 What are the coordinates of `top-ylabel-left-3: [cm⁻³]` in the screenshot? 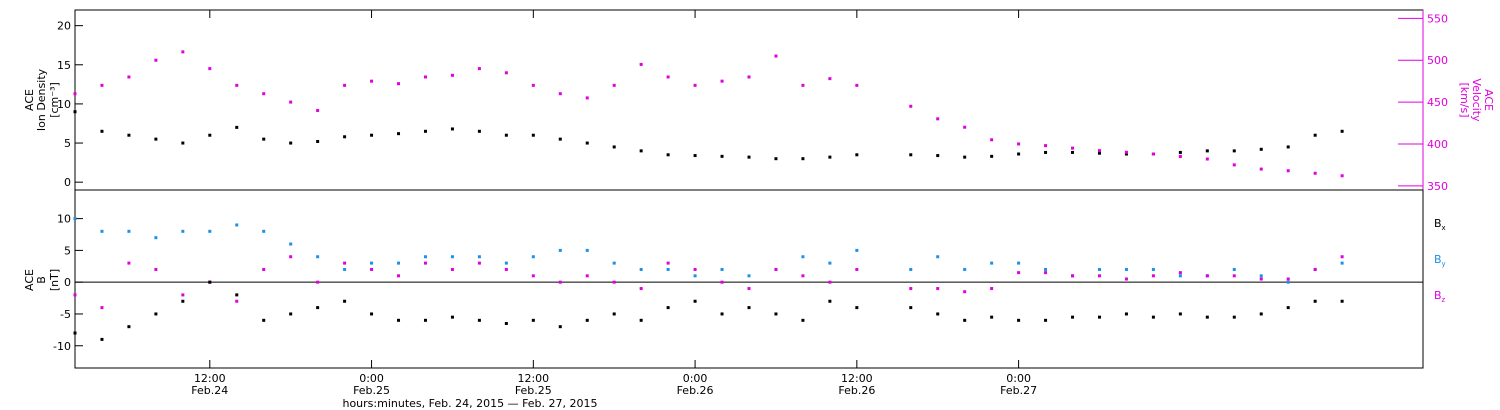 It's located at (54, 100).